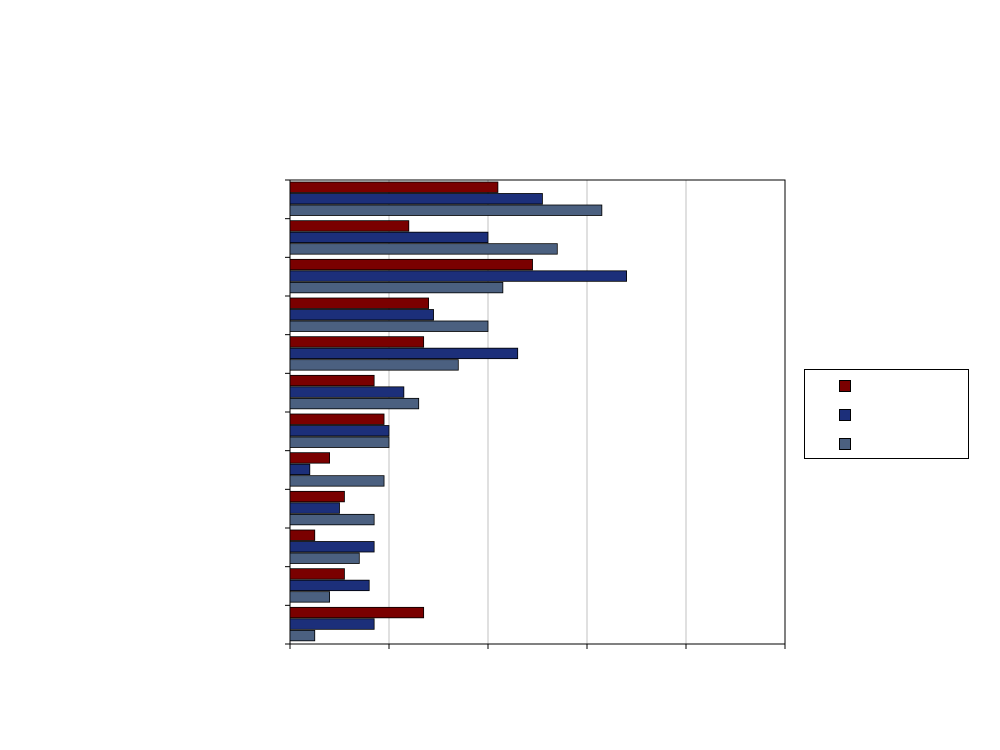  What do you see at coordinates (886, 414) in the screenshot?
I see `legend` at bounding box center [886, 414].